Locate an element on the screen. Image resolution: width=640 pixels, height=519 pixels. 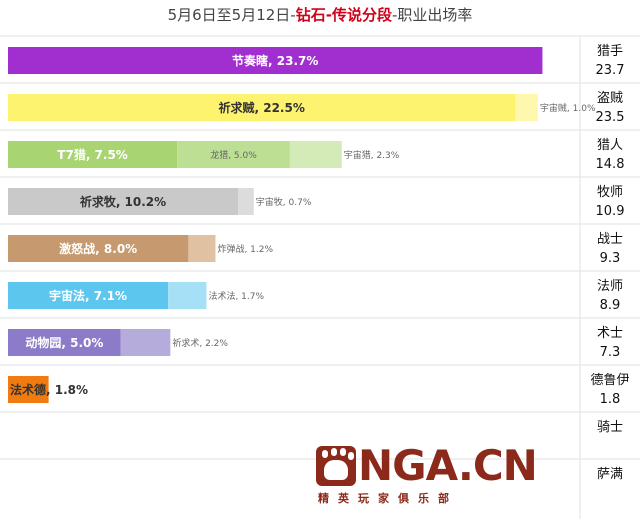
title-highlight: 钻石-传说分段 is located at coordinates (343, 15).